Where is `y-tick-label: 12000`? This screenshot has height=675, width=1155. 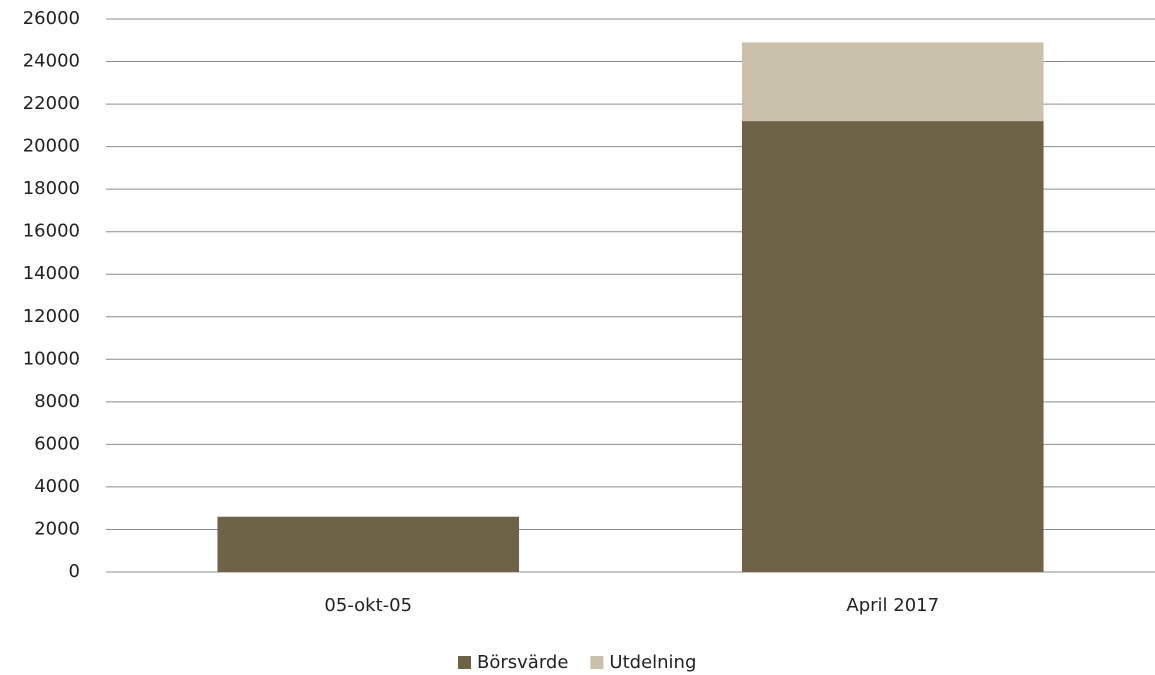
y-tick-label: 12000 is located at coordinates (51, 316).